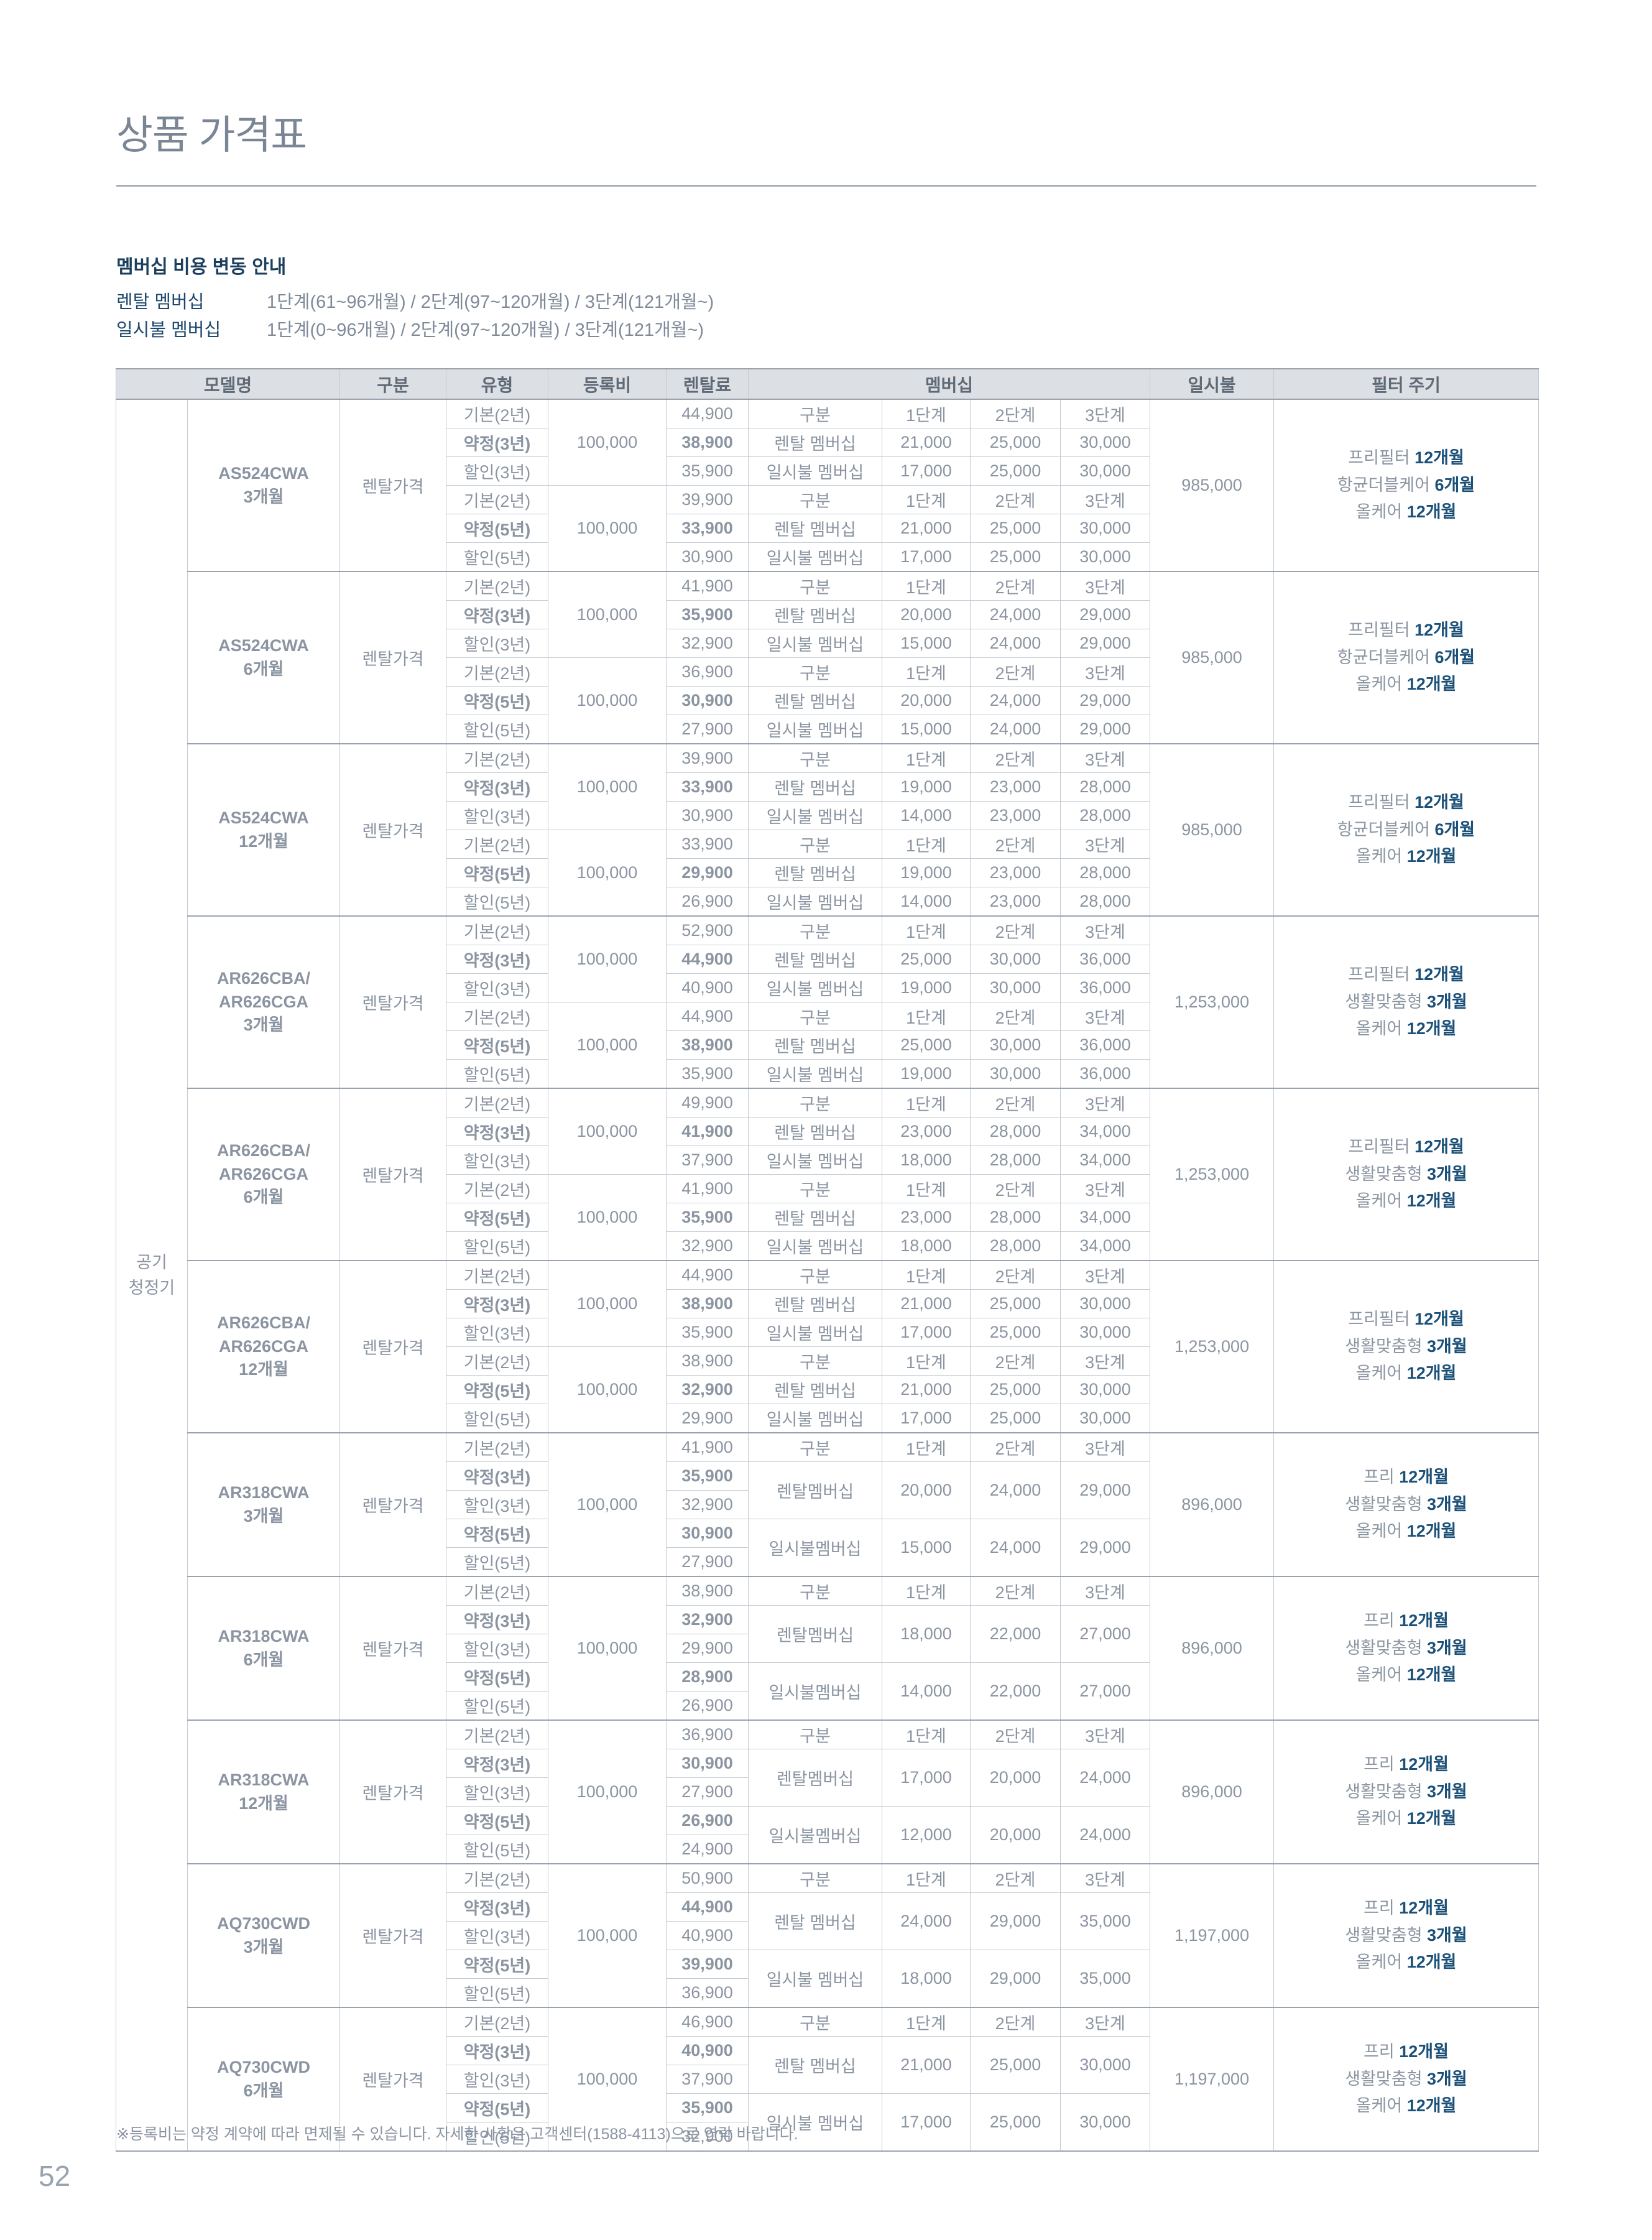  What do you see at coordinates (1406, 2052) in the screenshot?
I see `filter-line: 프리 12개월` at bounding box center [1406, 2052].